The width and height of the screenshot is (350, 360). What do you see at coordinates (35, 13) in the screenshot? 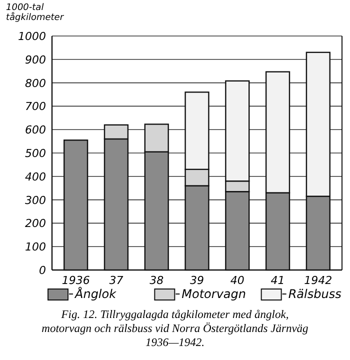
I see `y-axis-title: 1000-tal tågkilometer` at bounding box center [35, 13].